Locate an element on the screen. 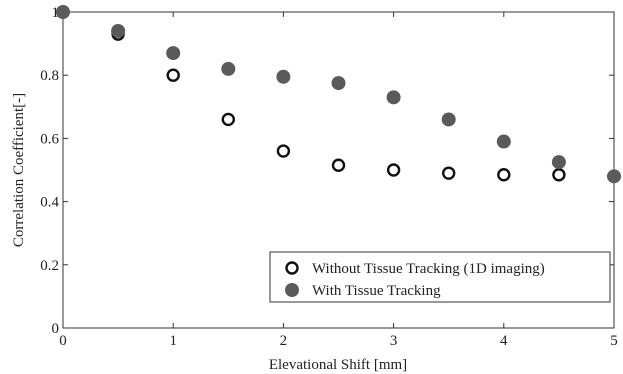 The width and height of the screenshot is (623, 374). legend-marker-without-tracking is located at coordinates (292, 268).